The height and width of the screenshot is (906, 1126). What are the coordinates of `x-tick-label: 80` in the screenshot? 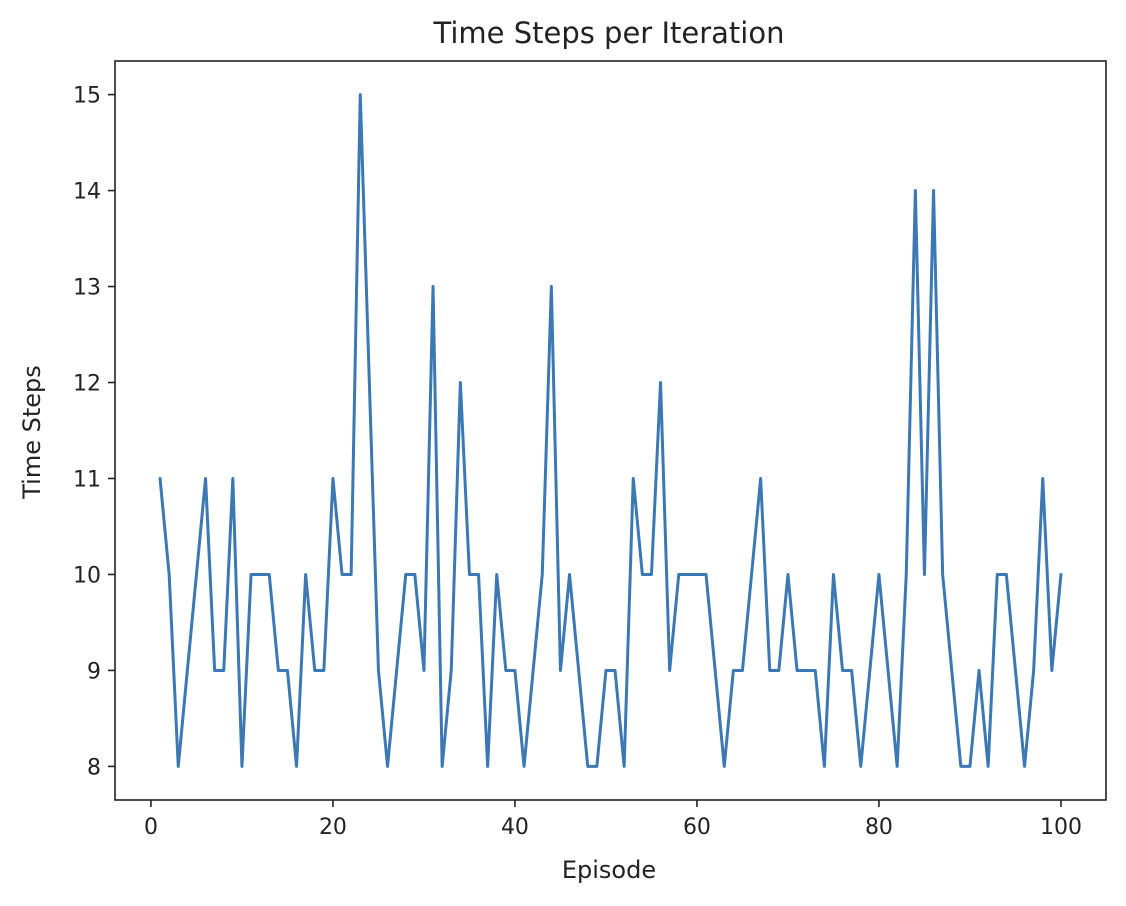 It's located at (879, 827).